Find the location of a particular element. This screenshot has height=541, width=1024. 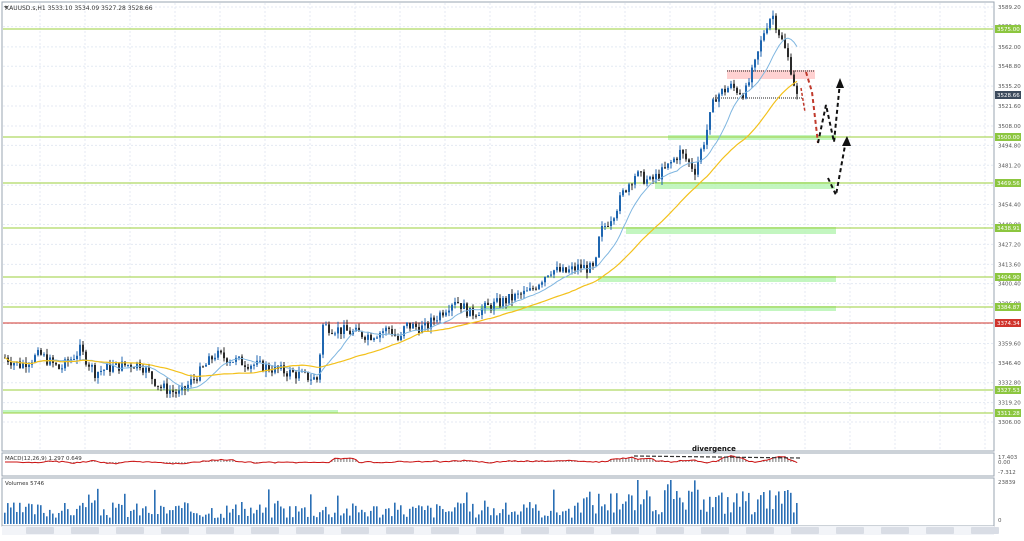

price-axis-tick: 3521.60 is located at coordinates (1009, 107).